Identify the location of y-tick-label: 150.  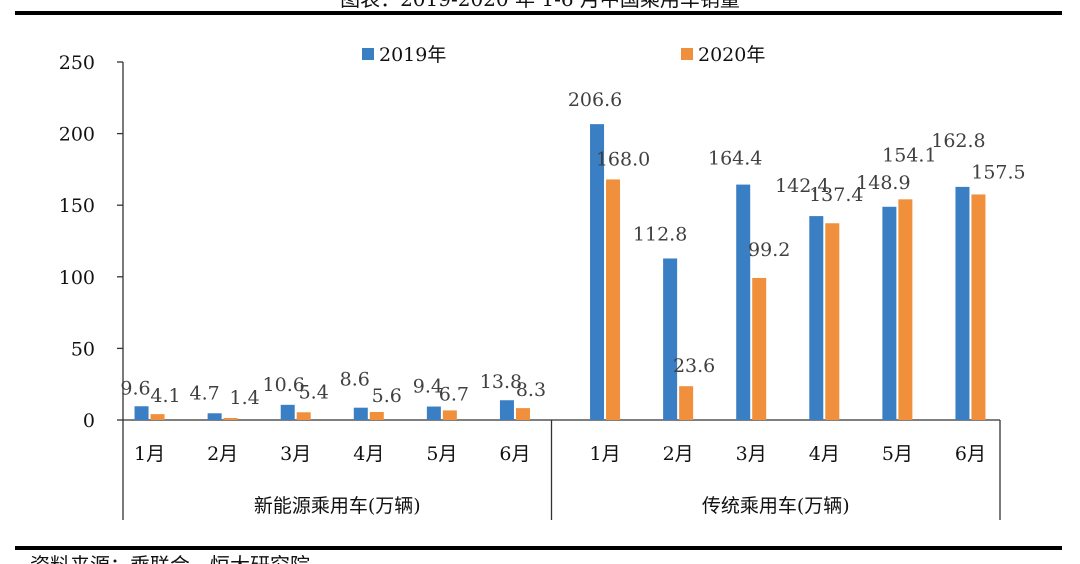
(77, 206).